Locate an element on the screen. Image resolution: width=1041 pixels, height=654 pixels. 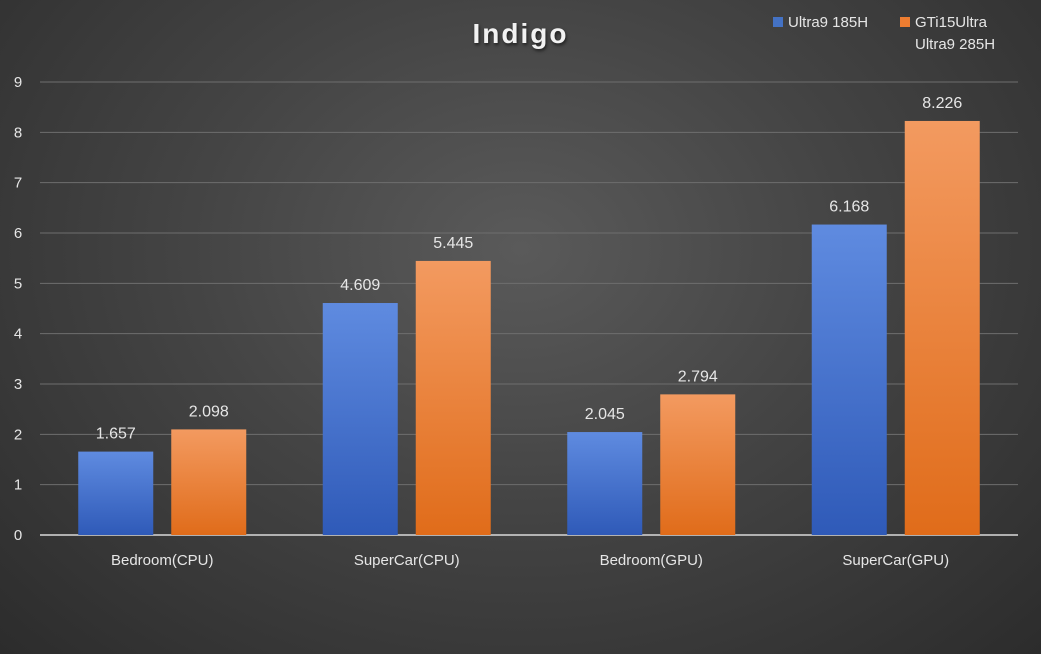
y-tick-label: 8 is located at coordinates (18, 132).